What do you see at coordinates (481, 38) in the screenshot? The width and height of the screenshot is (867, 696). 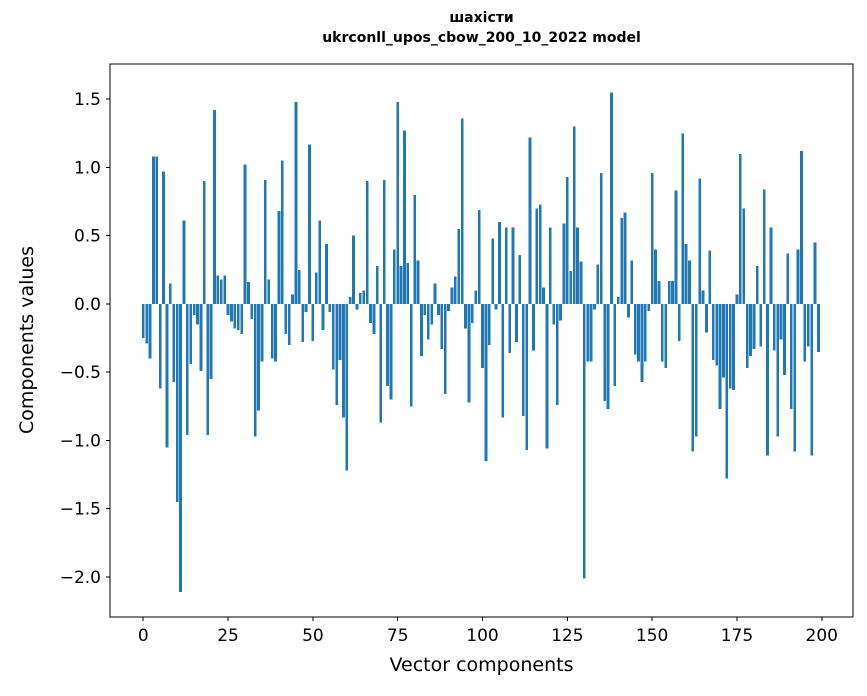 I see `chart-subtitle: ukrconll_upos_cbow_200_10_2022 model` at bounding box center [481, 38].